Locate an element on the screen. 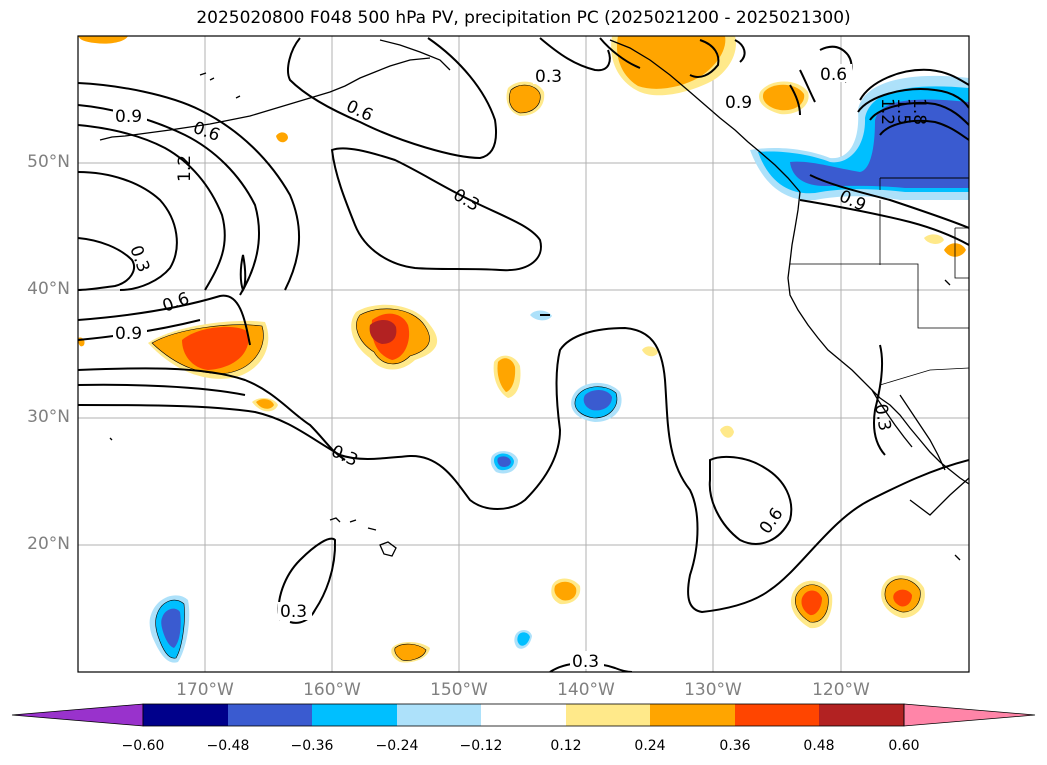  lon-label-140w: 140°W is located at coordinates (586, 690).